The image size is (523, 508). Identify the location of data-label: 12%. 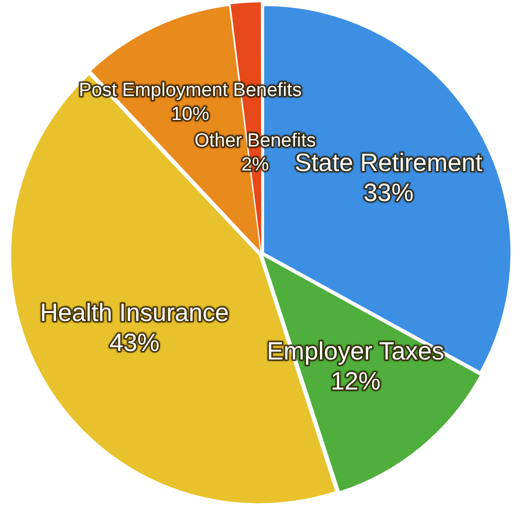
(355, 382).